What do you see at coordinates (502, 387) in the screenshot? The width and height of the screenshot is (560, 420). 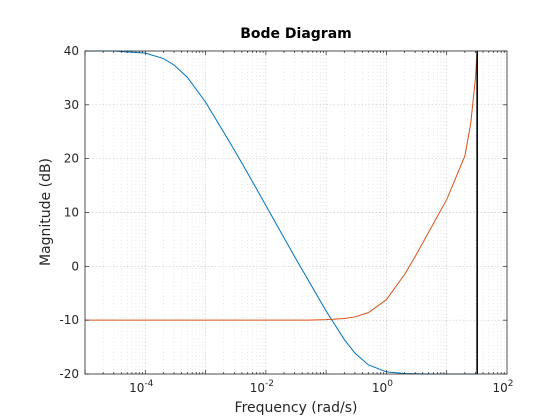 I see `x-tick-label: 10²` at bounding box center [502, 387].